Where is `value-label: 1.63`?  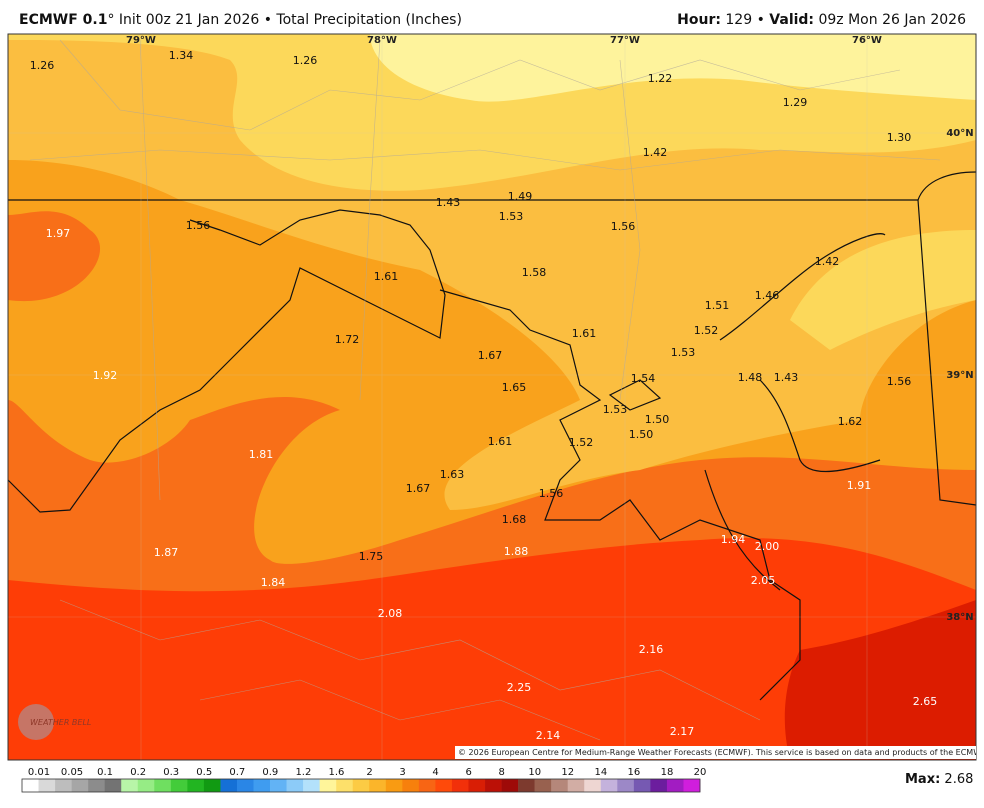
value-label: 1.63 is located at coordinates (452, 474).